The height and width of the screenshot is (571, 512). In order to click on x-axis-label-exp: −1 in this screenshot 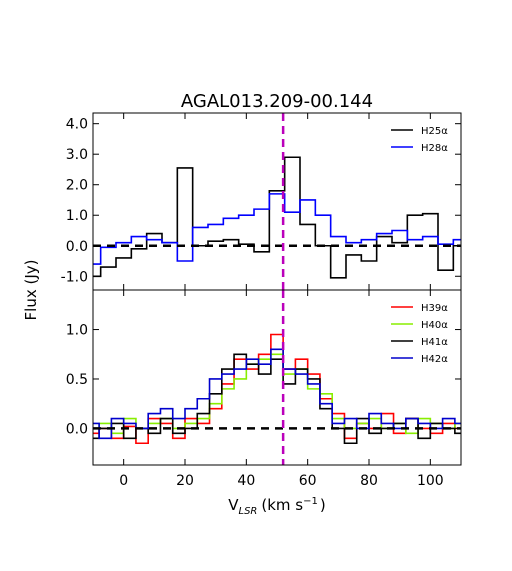, I will do `click(310, 501)`.